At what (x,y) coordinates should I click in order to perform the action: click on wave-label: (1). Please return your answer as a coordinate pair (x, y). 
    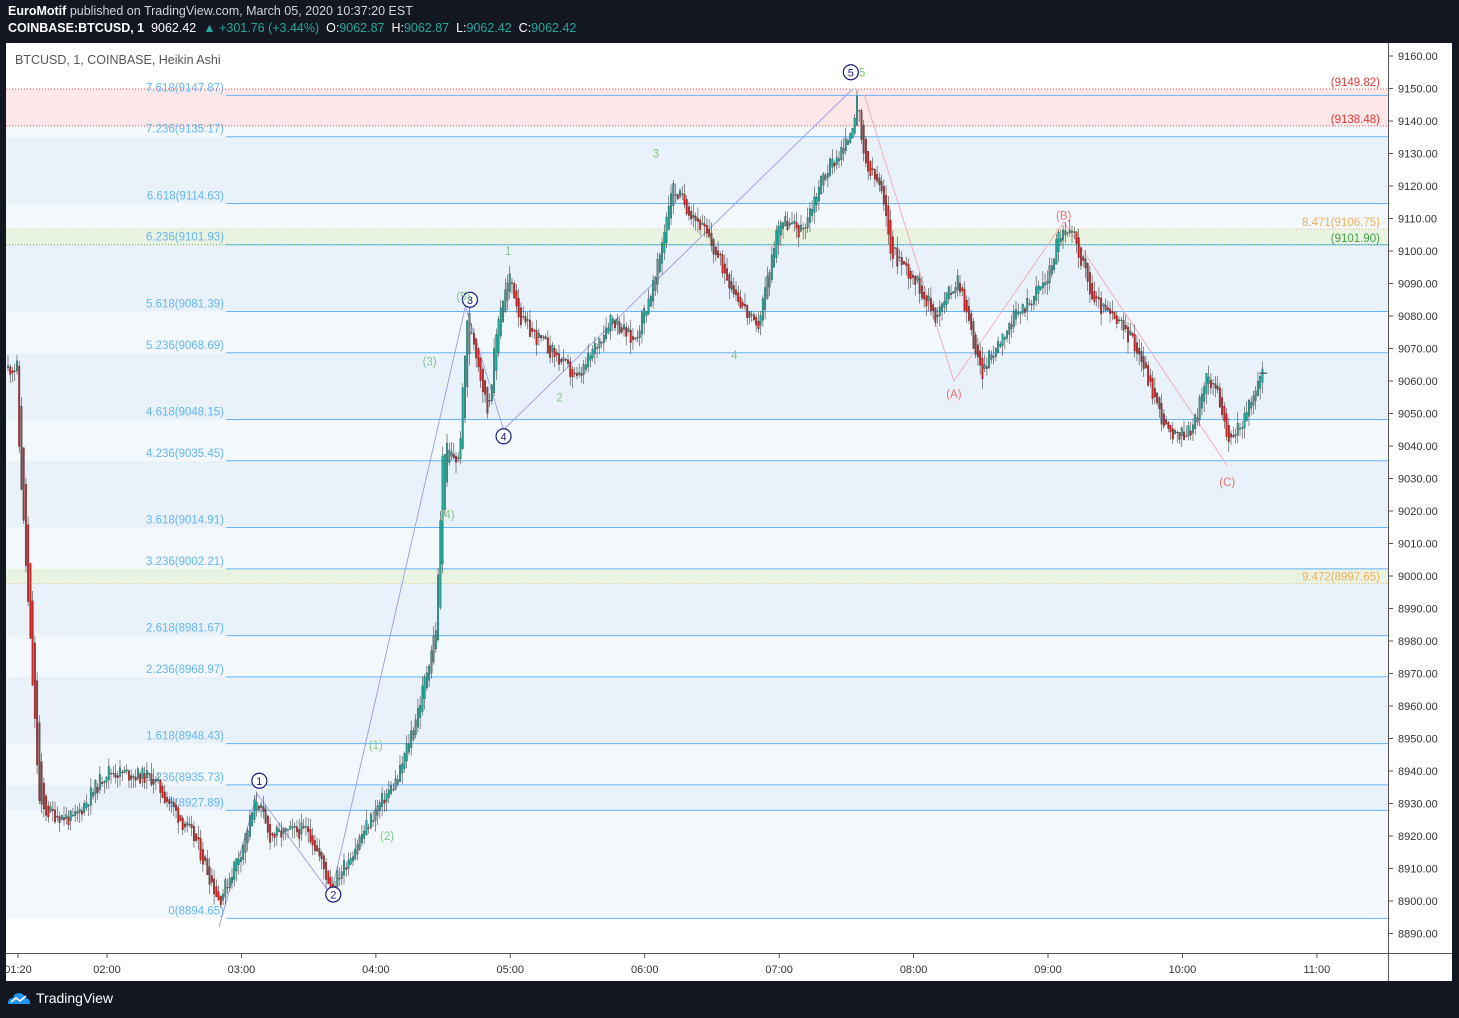
    Looking at the image, I should click on (376, 746).